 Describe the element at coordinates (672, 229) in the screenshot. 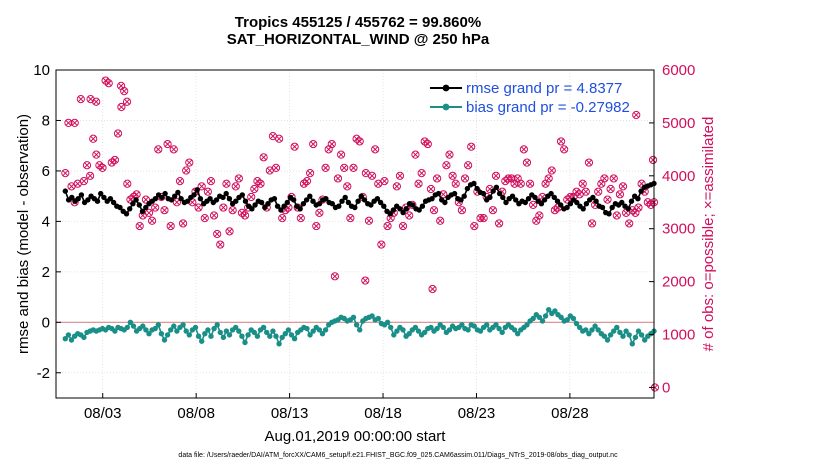

I see `right-axis-ticks: 0 1000 2000 3000 4000 5000 6000` at that location.